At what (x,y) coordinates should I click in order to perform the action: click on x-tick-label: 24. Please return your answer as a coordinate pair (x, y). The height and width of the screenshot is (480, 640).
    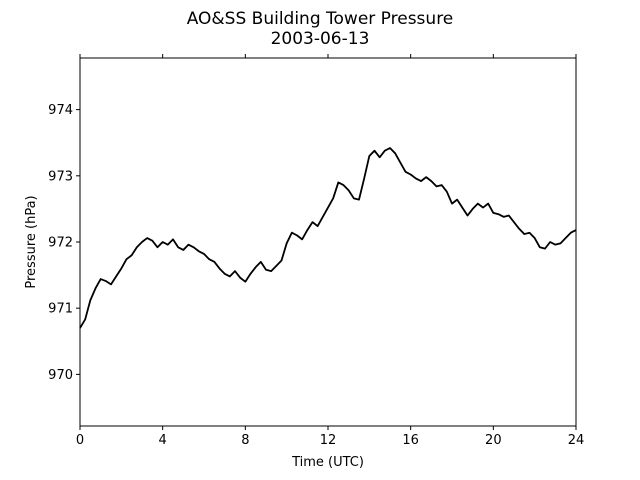
    Looking at the image, I should click on (576, 440).